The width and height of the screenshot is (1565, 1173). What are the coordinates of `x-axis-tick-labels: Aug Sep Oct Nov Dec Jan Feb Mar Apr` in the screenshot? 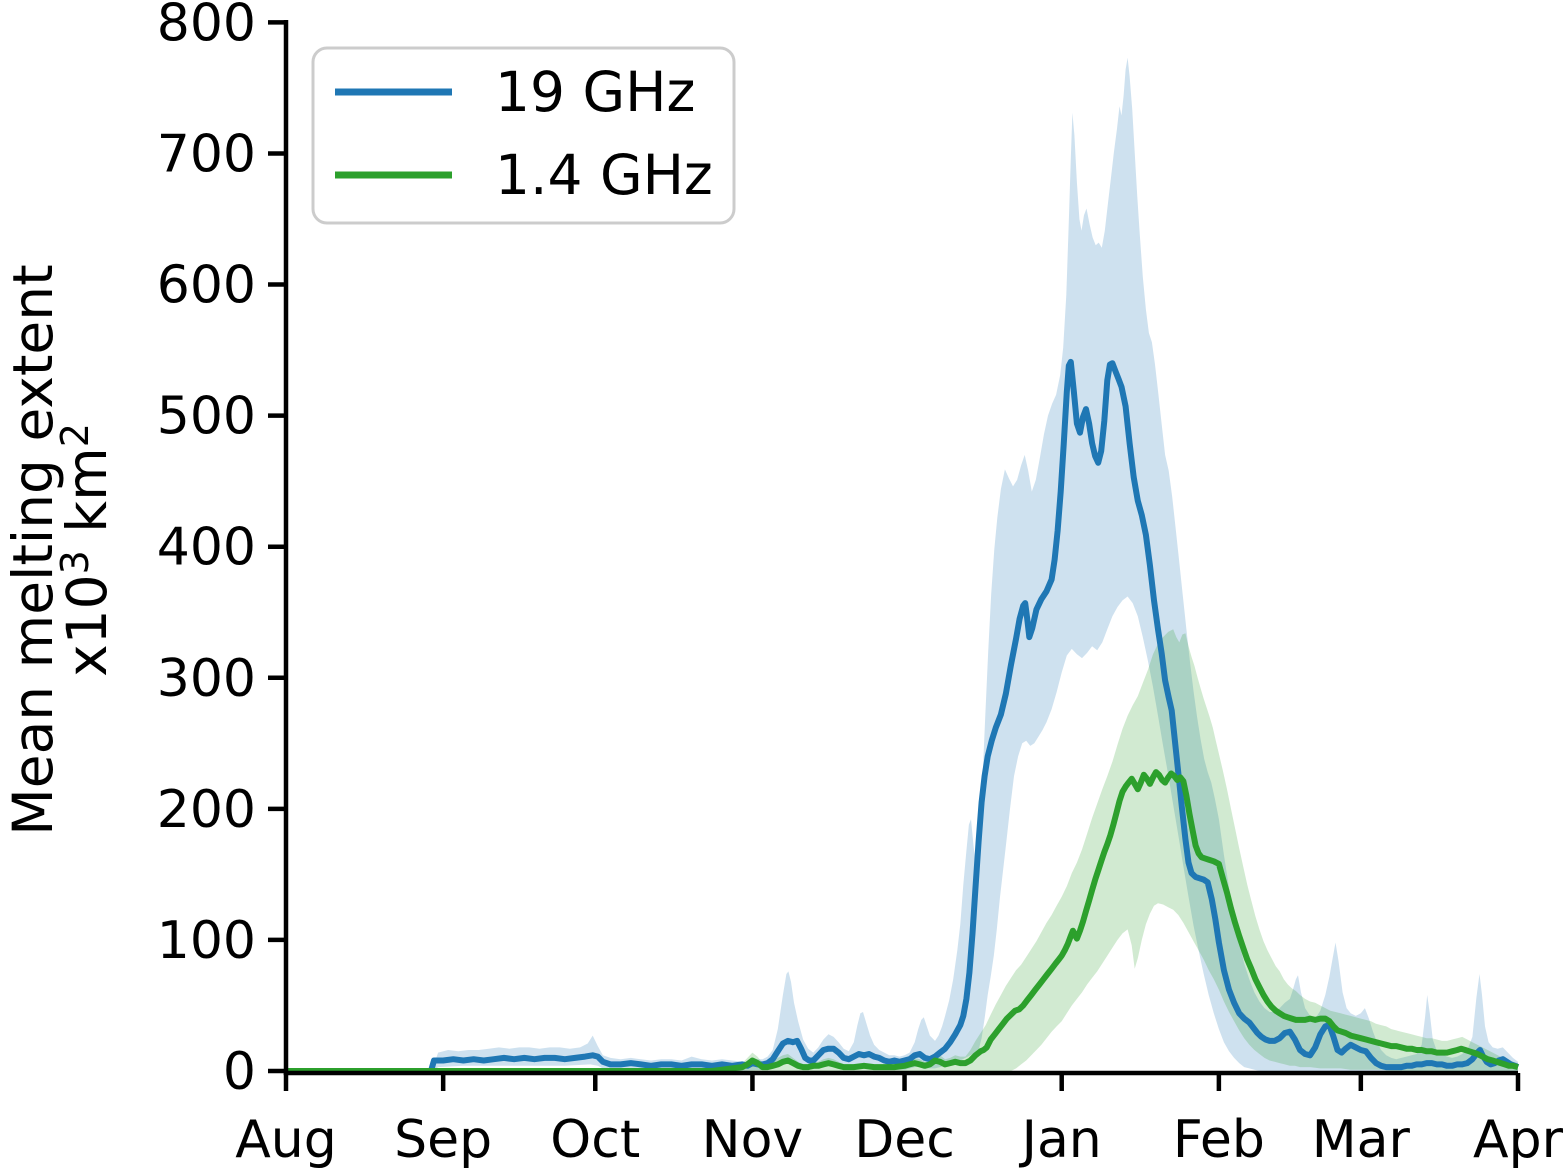 It's located at (899, 1140).